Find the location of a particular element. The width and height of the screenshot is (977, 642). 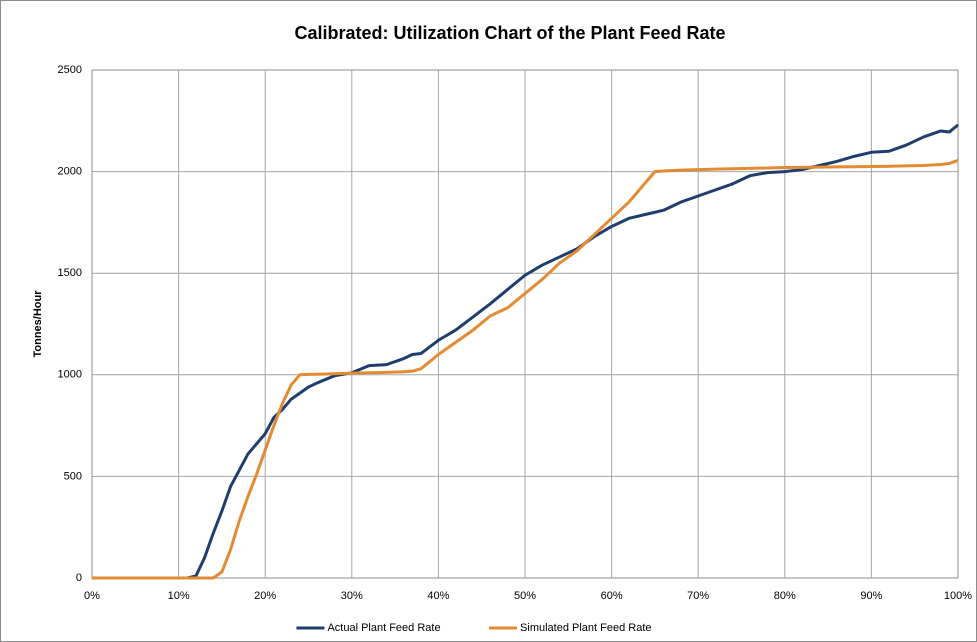

x-tick-label: 100% is located at coordinates (958, 596).